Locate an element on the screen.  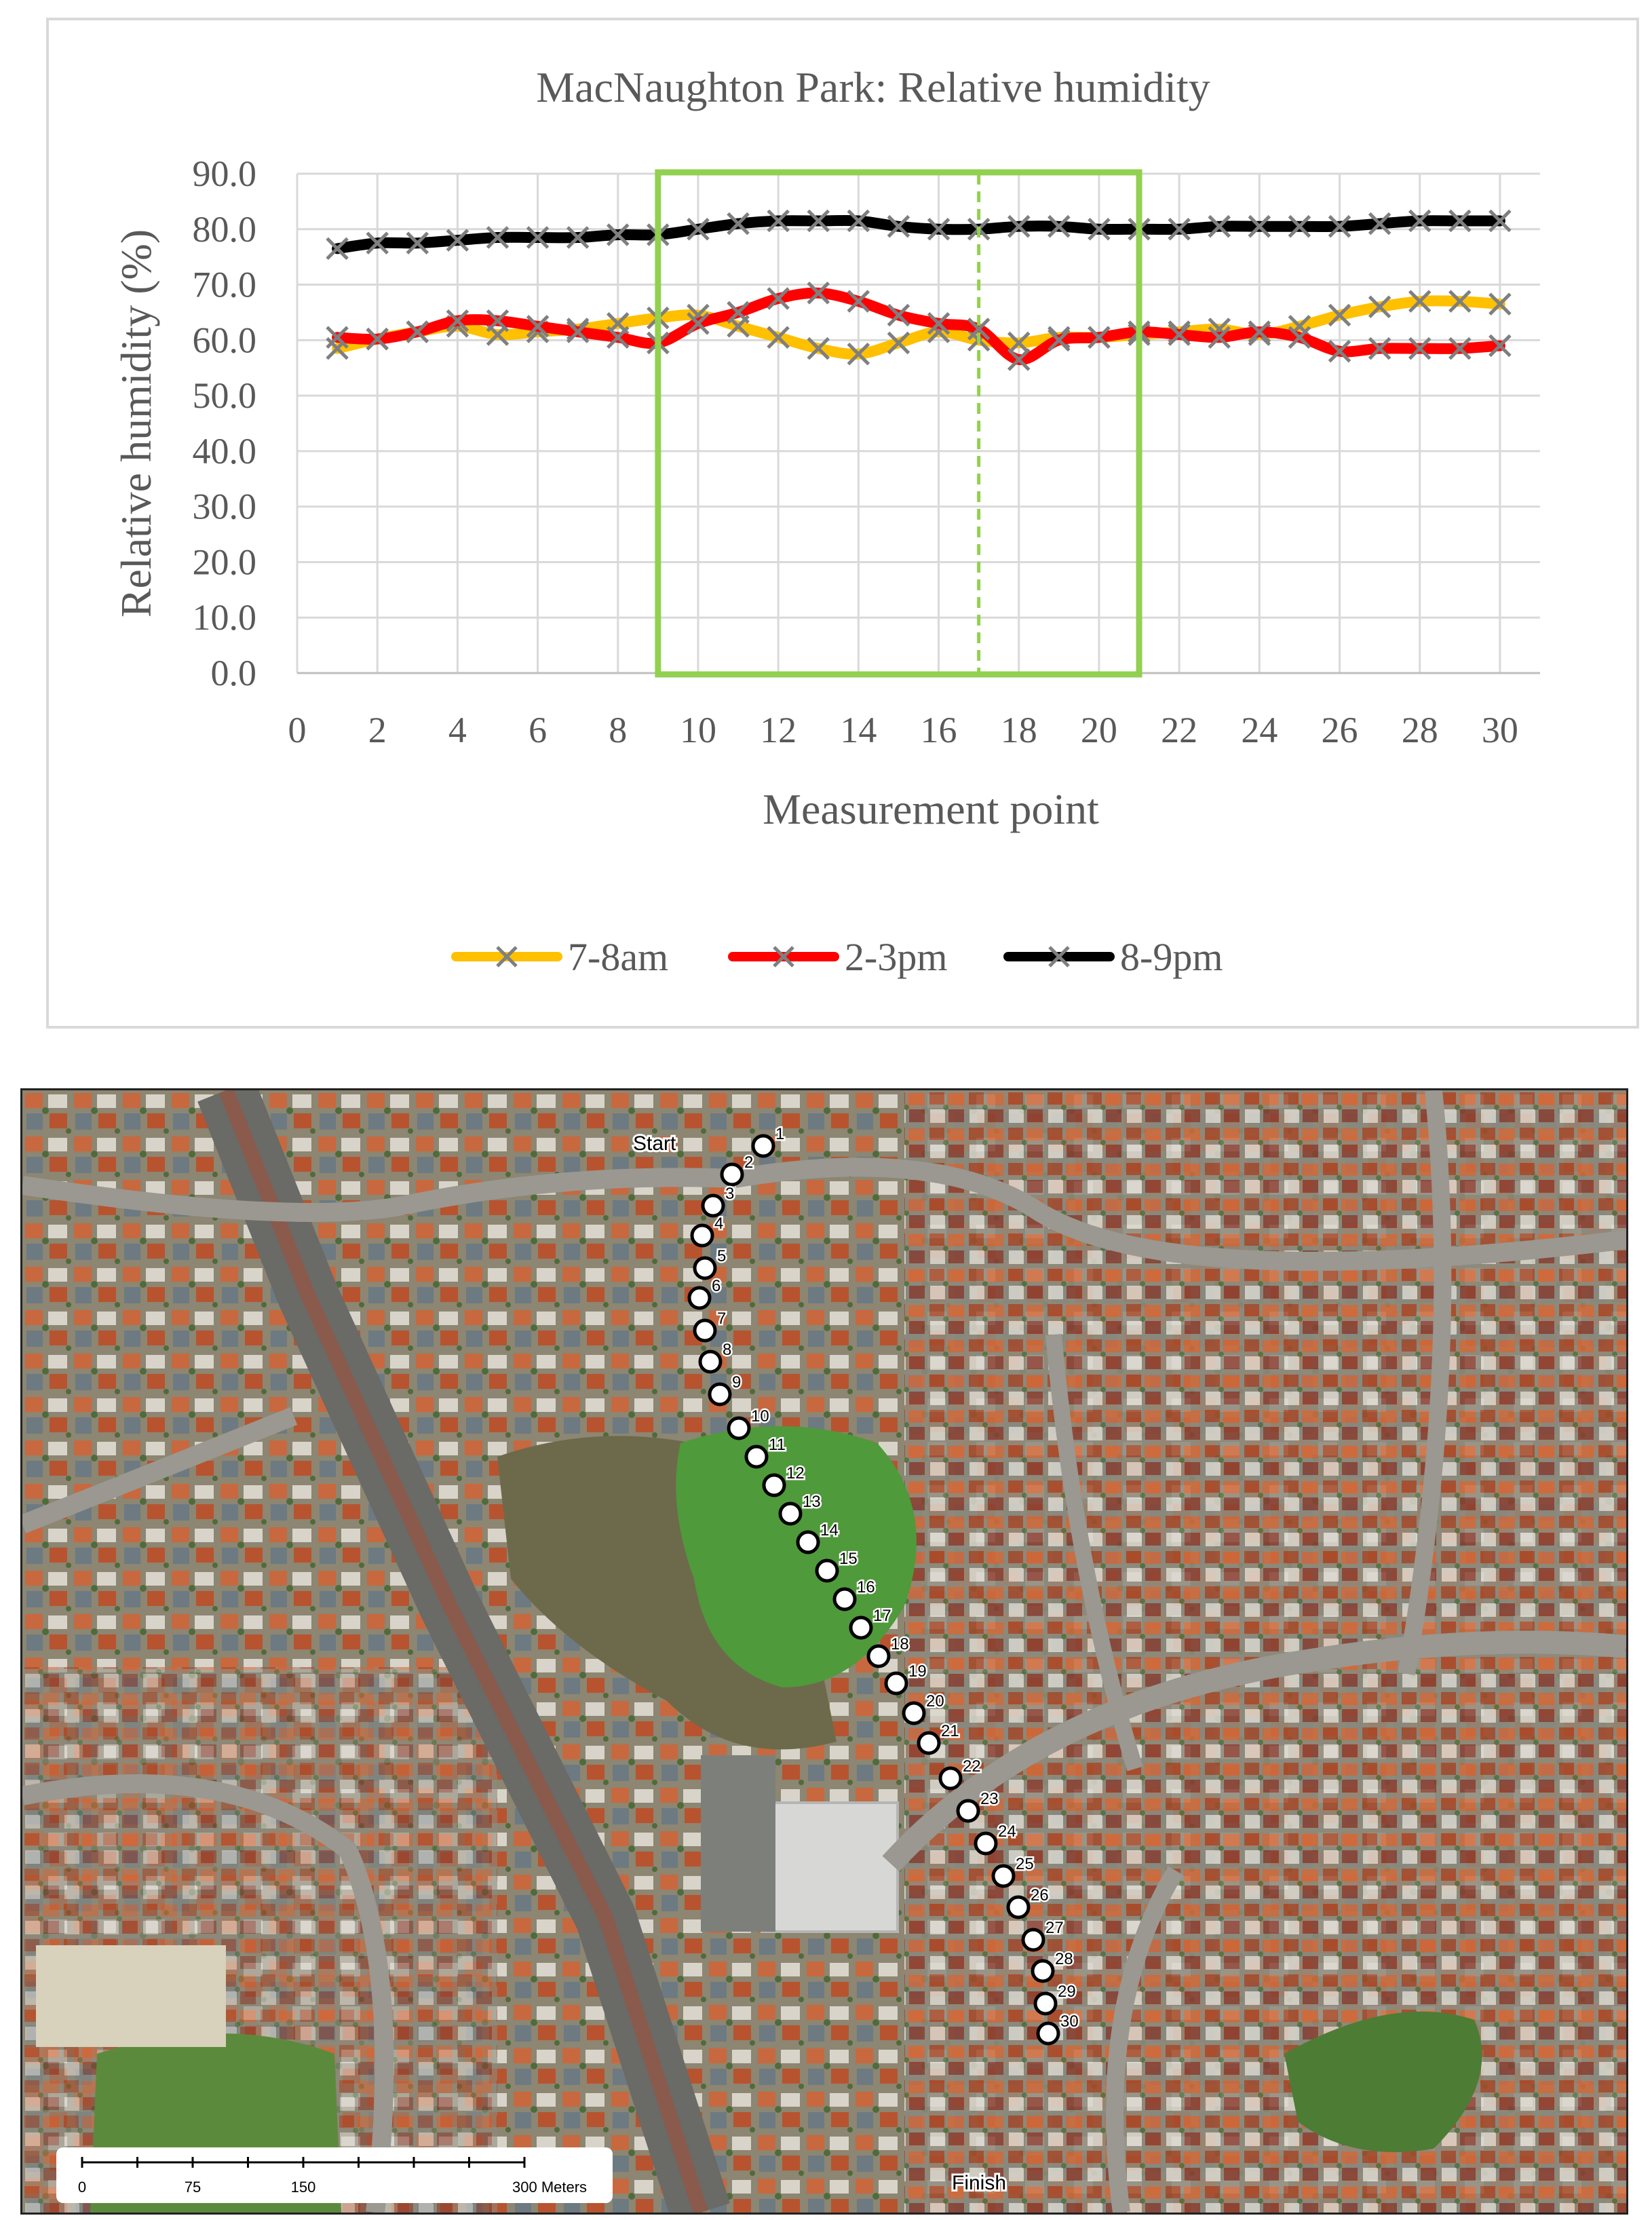
x-tick-label: 12 is located at coordinates (778, 730).